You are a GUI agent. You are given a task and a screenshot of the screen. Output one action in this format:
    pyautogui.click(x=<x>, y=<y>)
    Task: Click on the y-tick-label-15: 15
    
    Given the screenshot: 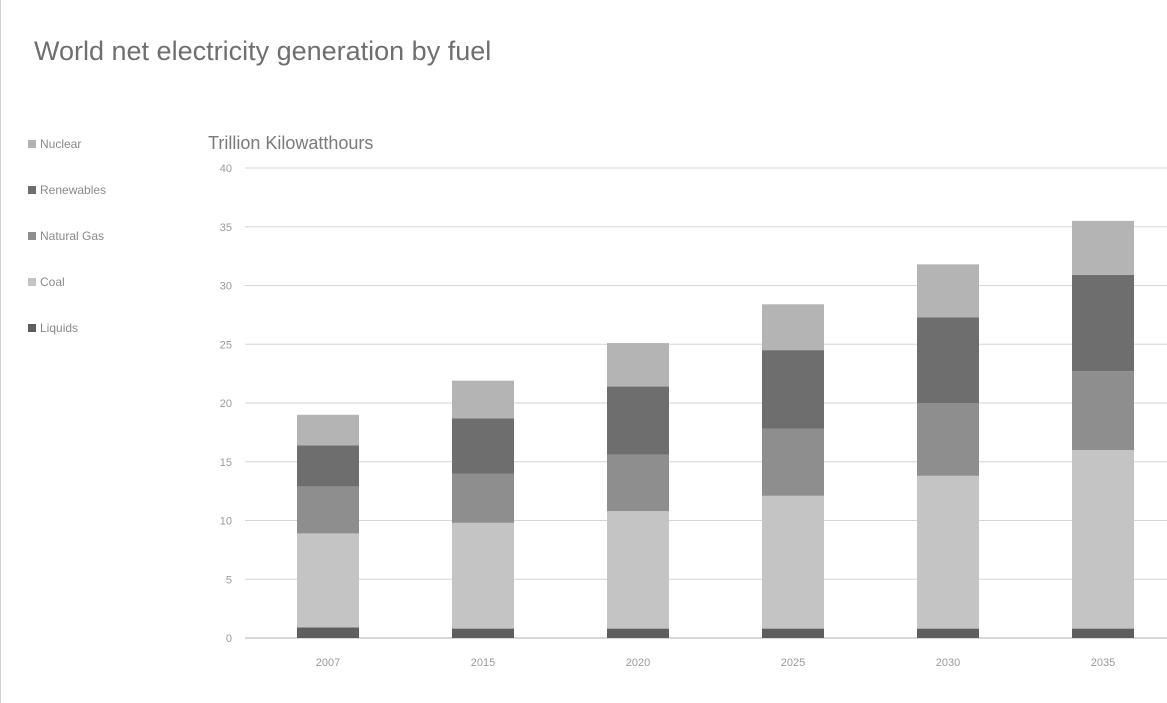 What is the action you would take?
    pyautogui.click(x=226, y=463)
    